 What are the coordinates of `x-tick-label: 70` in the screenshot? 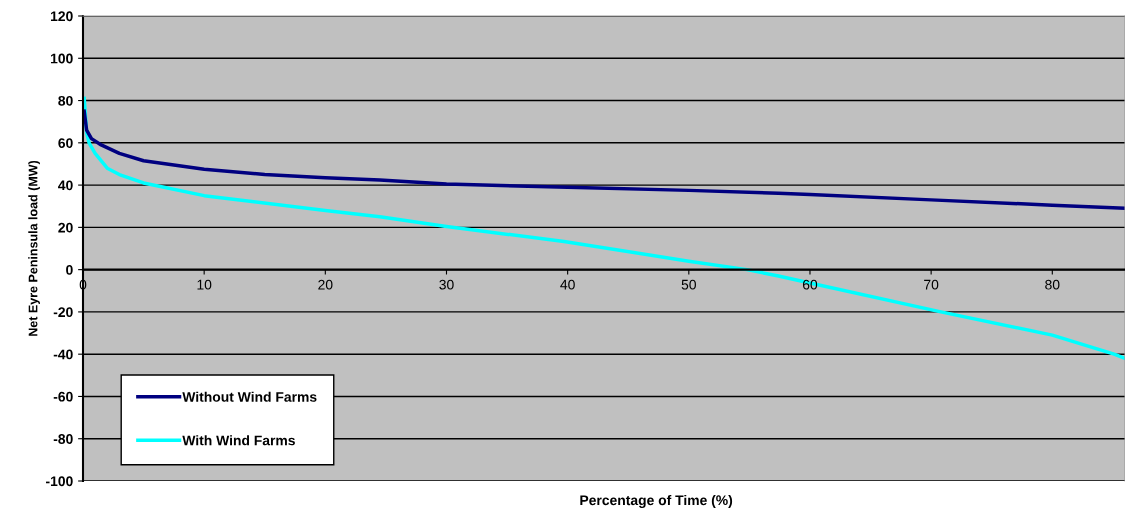 It's located at (931, 284).